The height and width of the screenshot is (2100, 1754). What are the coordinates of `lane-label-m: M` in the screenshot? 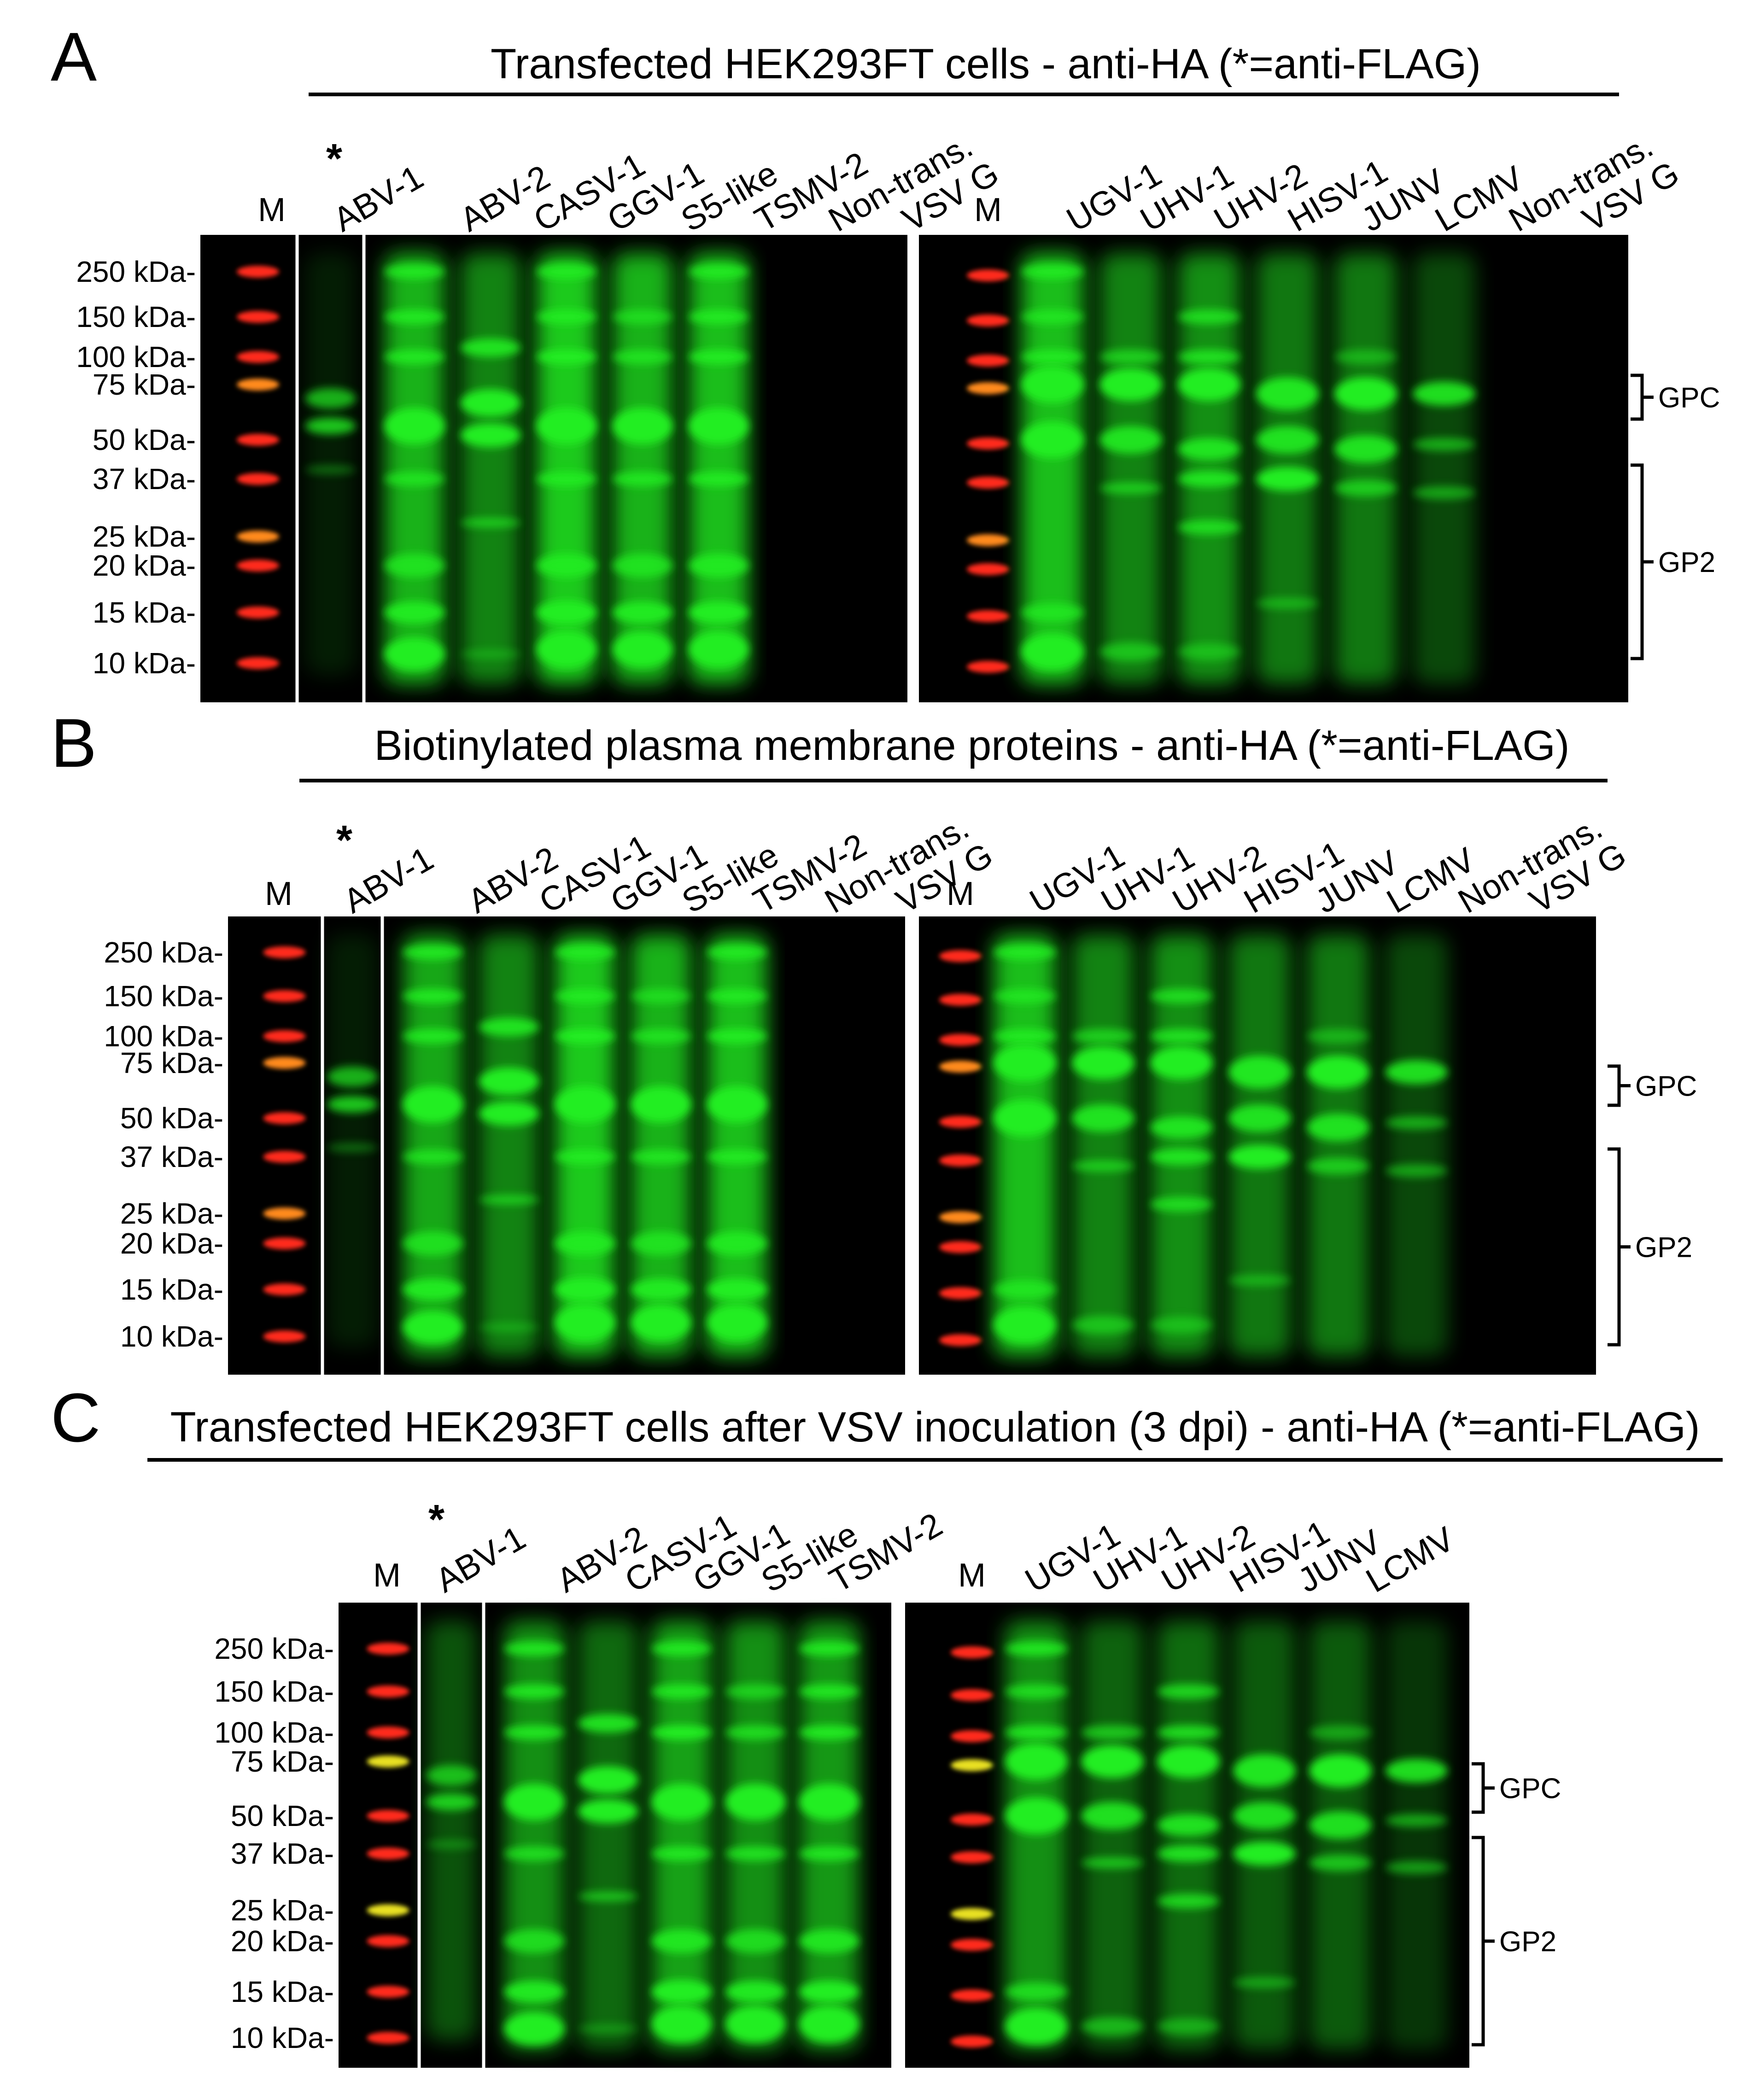 It's located at (972, 1575).